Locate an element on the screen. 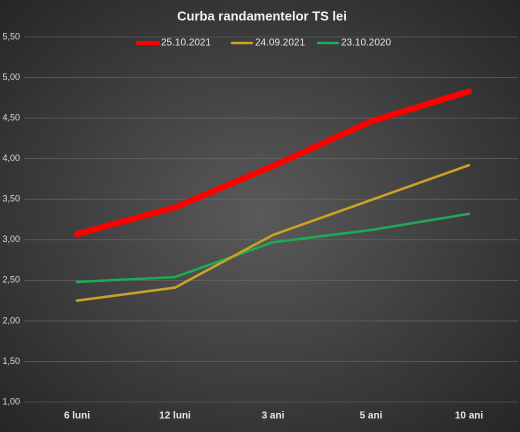  y-tick-label: 2,50 is located at coordinates (11, 280).